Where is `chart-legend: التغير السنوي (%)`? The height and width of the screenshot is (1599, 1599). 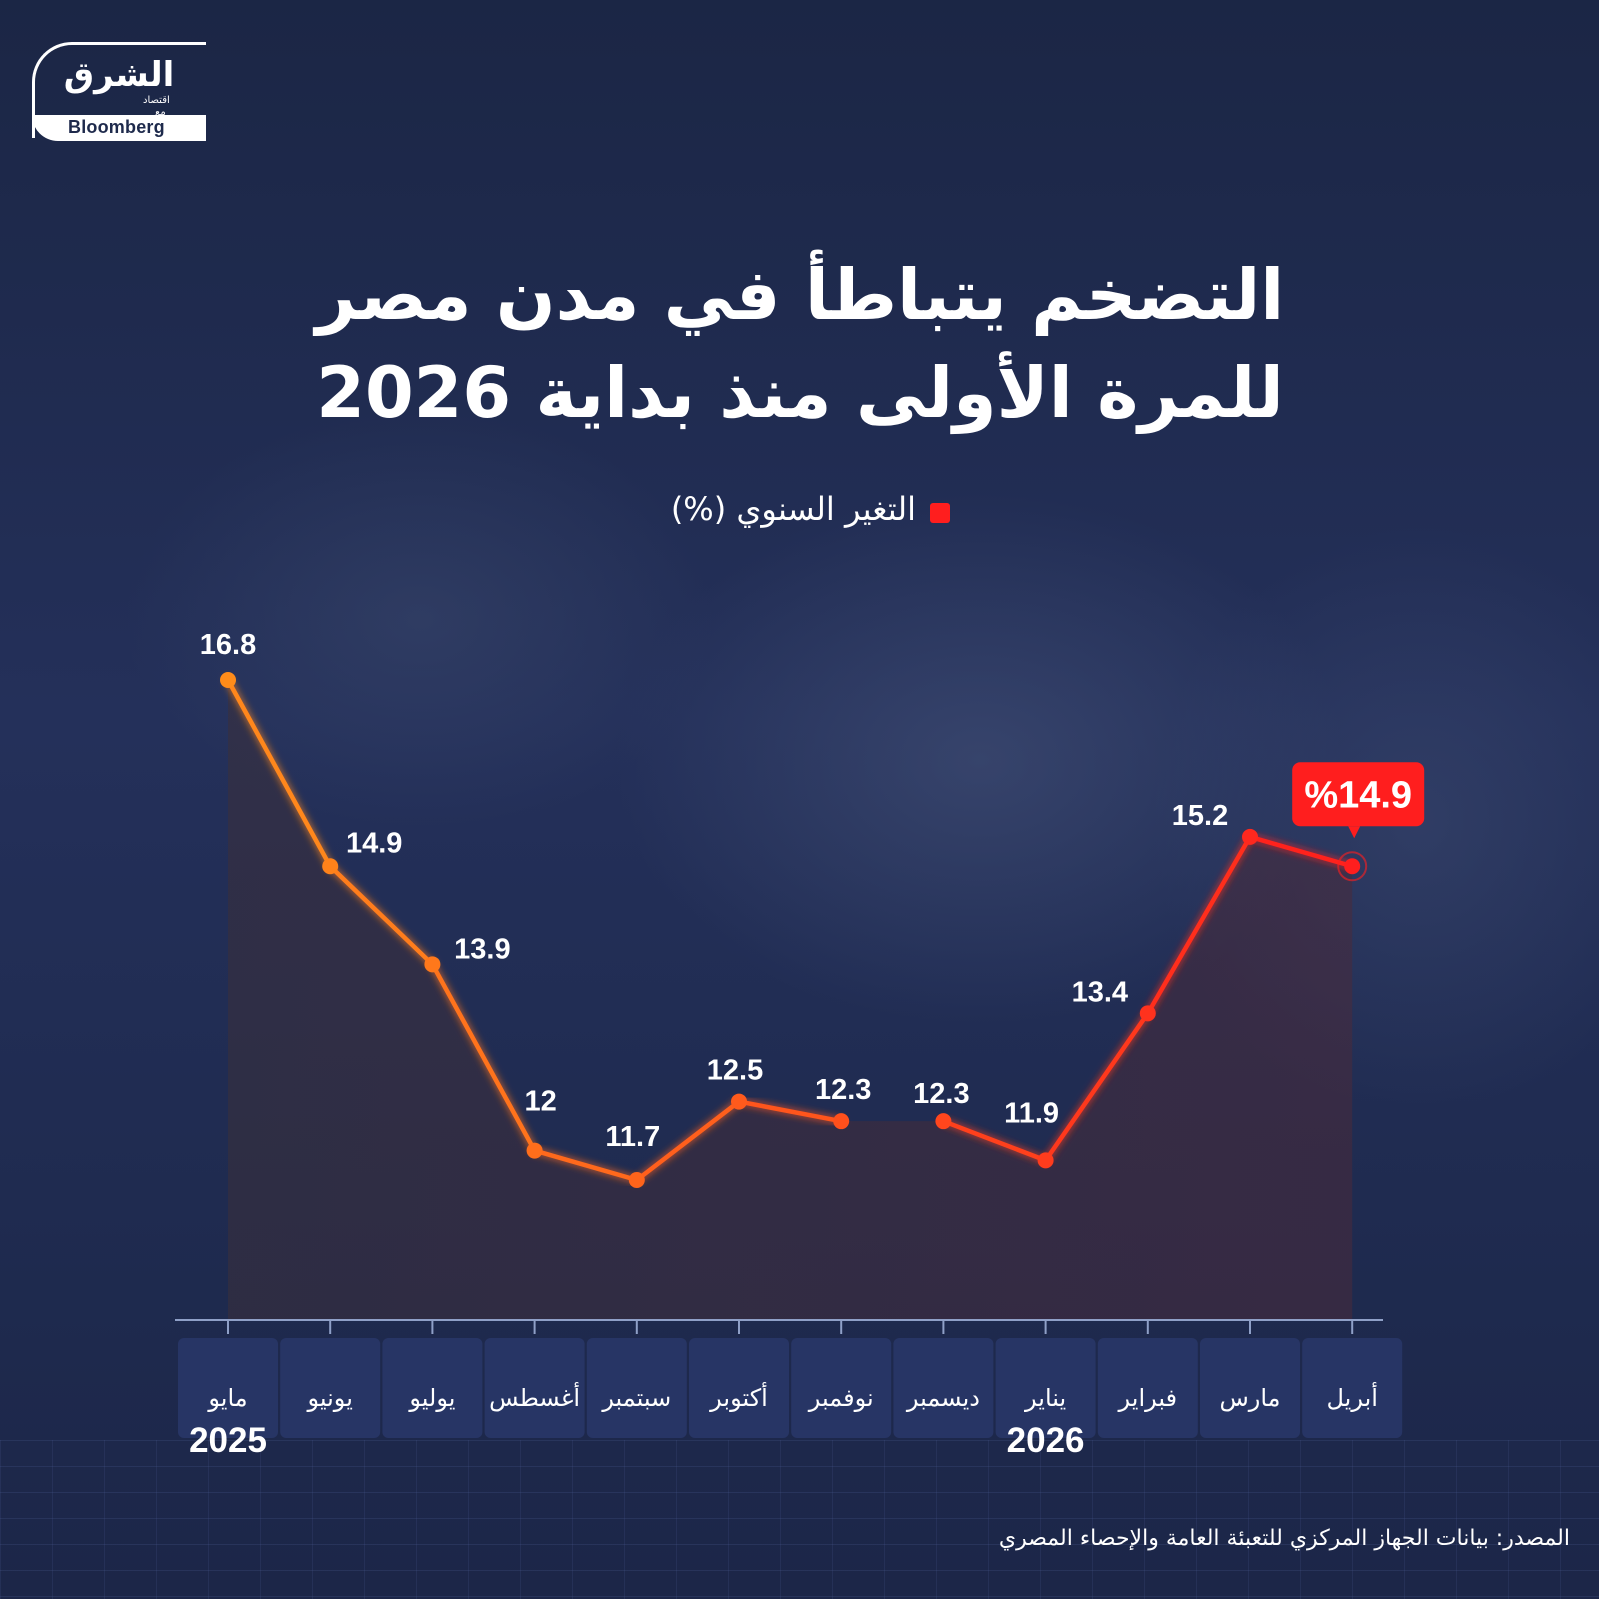 chart-legend: التغير السنوي (%) is located at coordinates (780, 508).